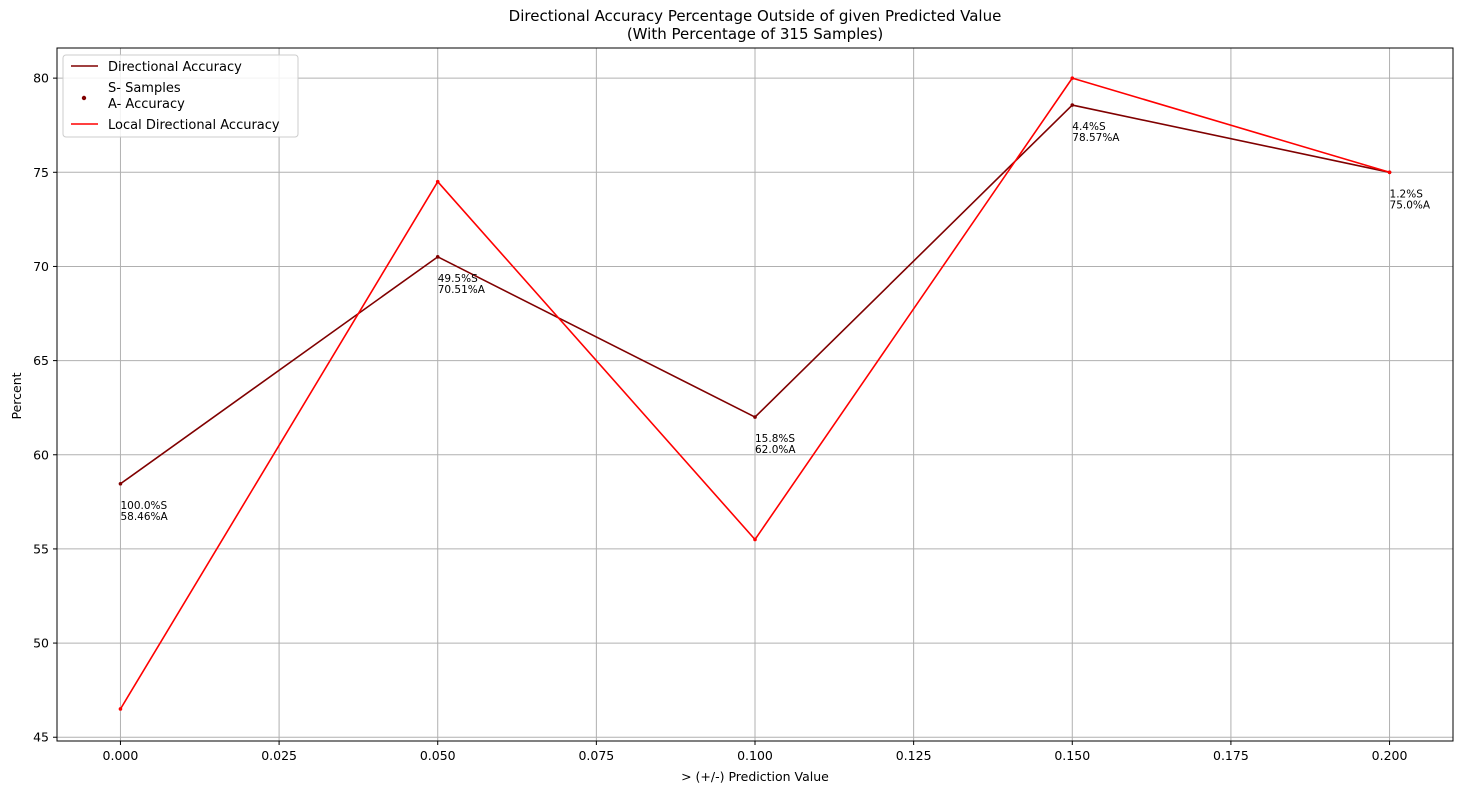 The width and height of the screenshot is (1462, 794). I want to click on y-tick-label: 70, so click(41, 266).